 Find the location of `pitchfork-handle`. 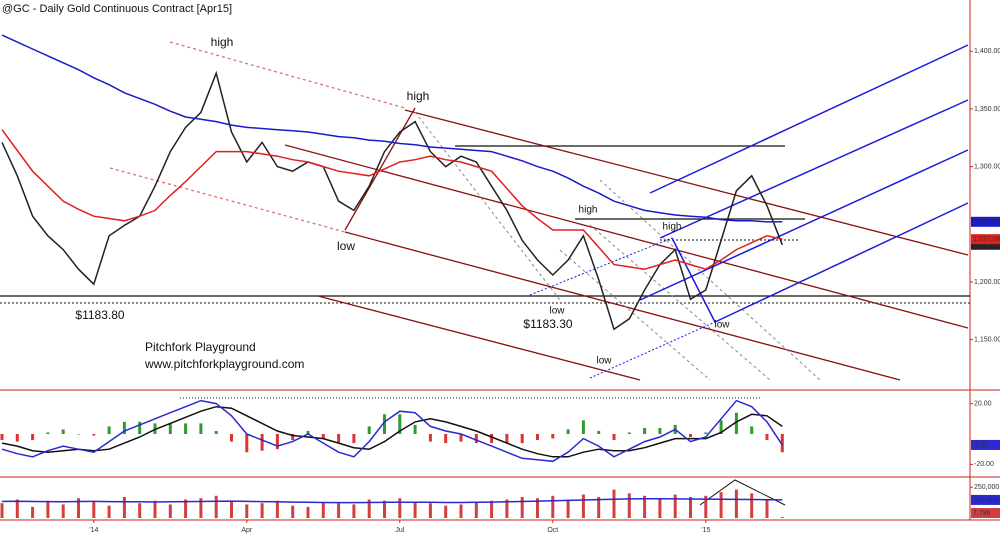

pitchfork-handle is located at coordinates (380, 169).